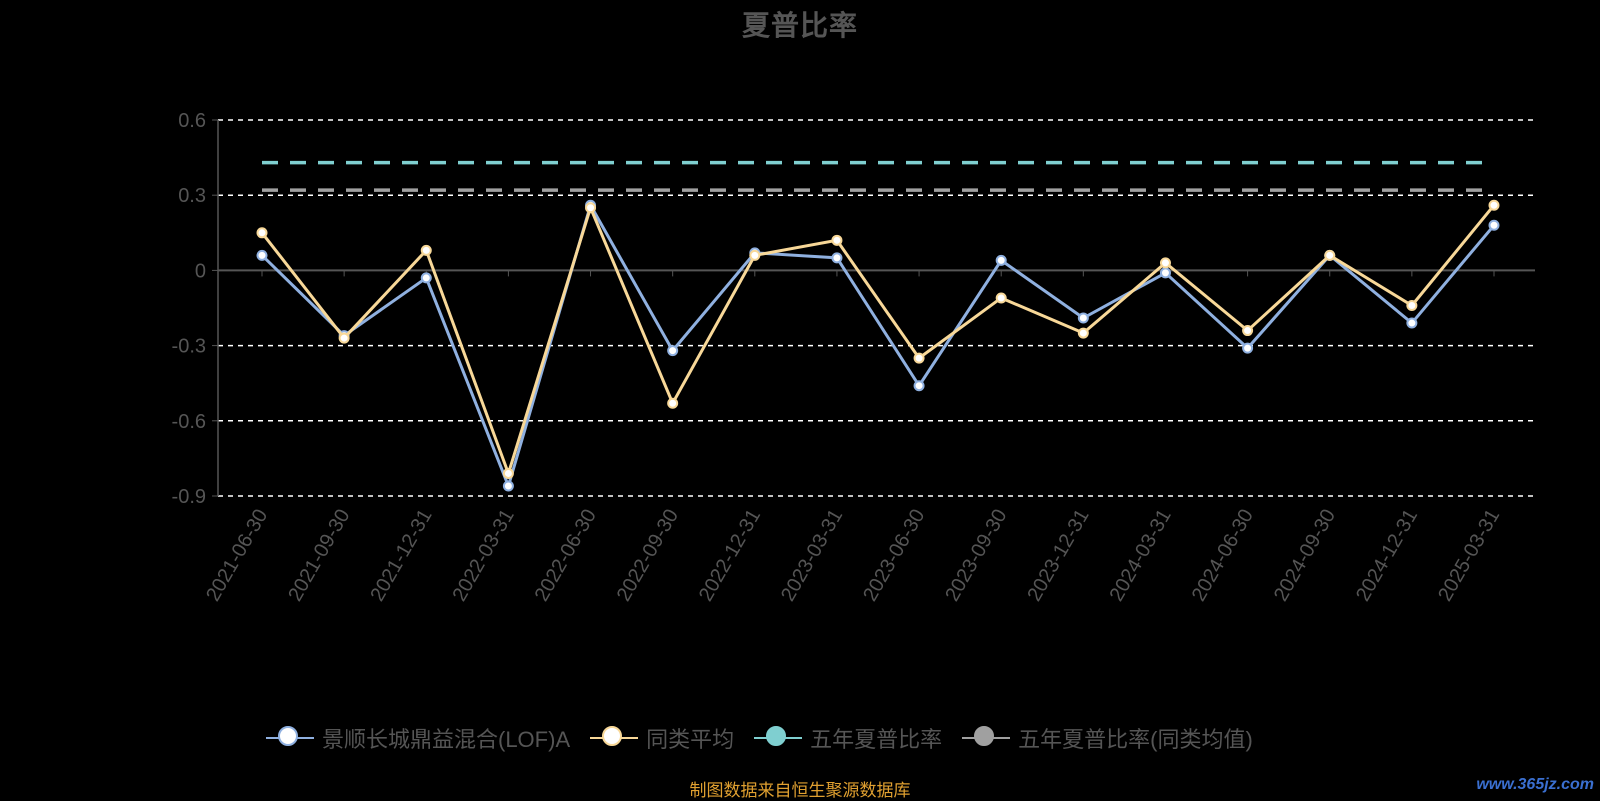 This screenshot has width=1600, height=801. What do you see at coordinates (319, 556) in the screenshot?
I see `x-tick-label: 2021-09-30` at bounding box center [319, 556].